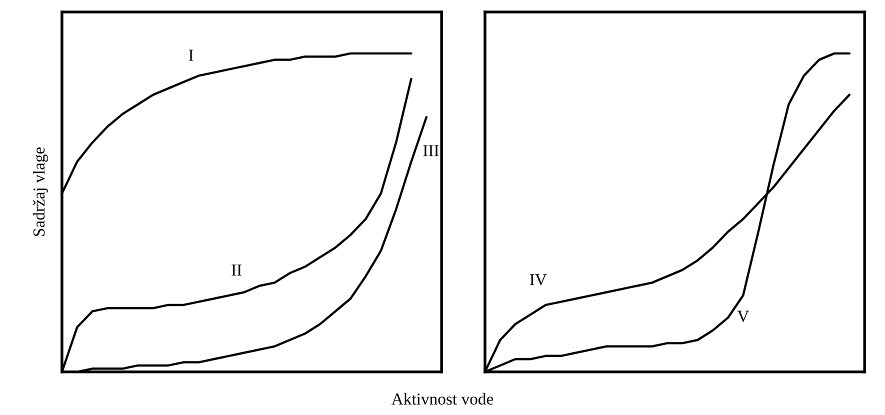 Image resolution: width=885 pixels, height=415 pixels. What do you see at coordinates (431, 150) in the screenshot?
I see `series-label: III` at bounding box center [431, 150].